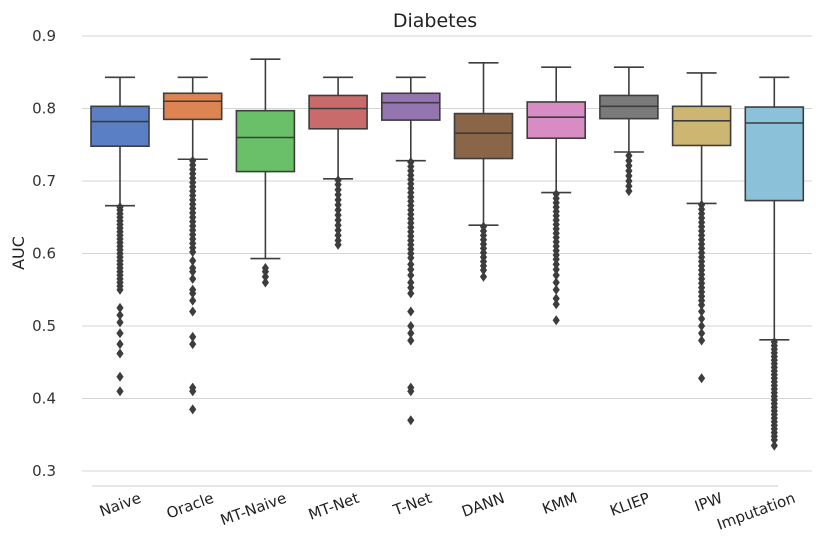 Image resolution: width=830 pixels, height=559 pixels. I want to click on y-tick-label: 0.8, so click(44, 109).